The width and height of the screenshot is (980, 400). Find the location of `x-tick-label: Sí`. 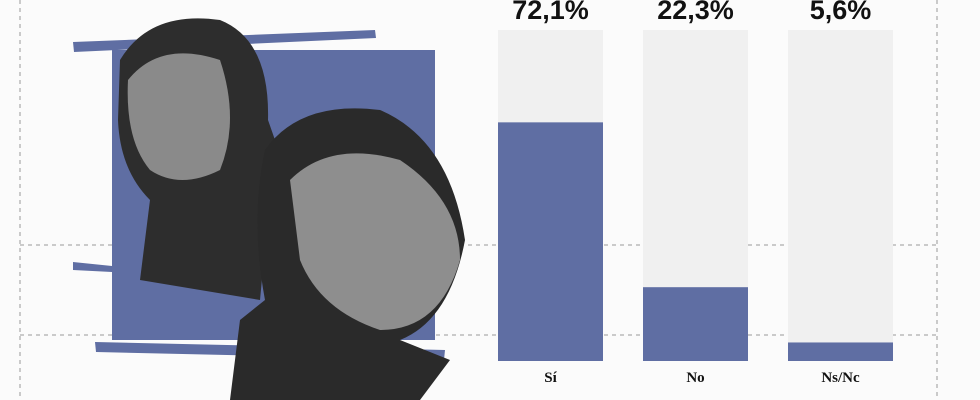

x-tick-label: Sí is located at coordinates (550, 378).